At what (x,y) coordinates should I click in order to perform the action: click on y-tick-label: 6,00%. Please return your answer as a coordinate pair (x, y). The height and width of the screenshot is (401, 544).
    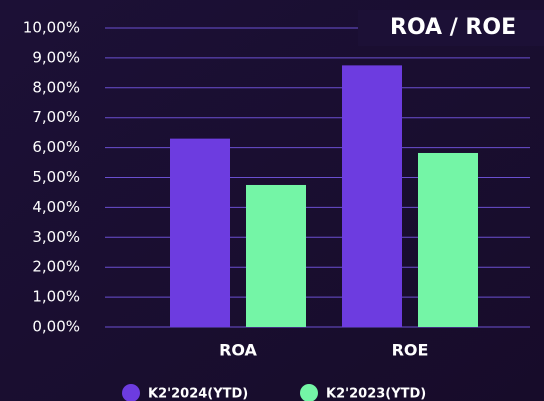
    Looking at the image, I should click on (56, 147).